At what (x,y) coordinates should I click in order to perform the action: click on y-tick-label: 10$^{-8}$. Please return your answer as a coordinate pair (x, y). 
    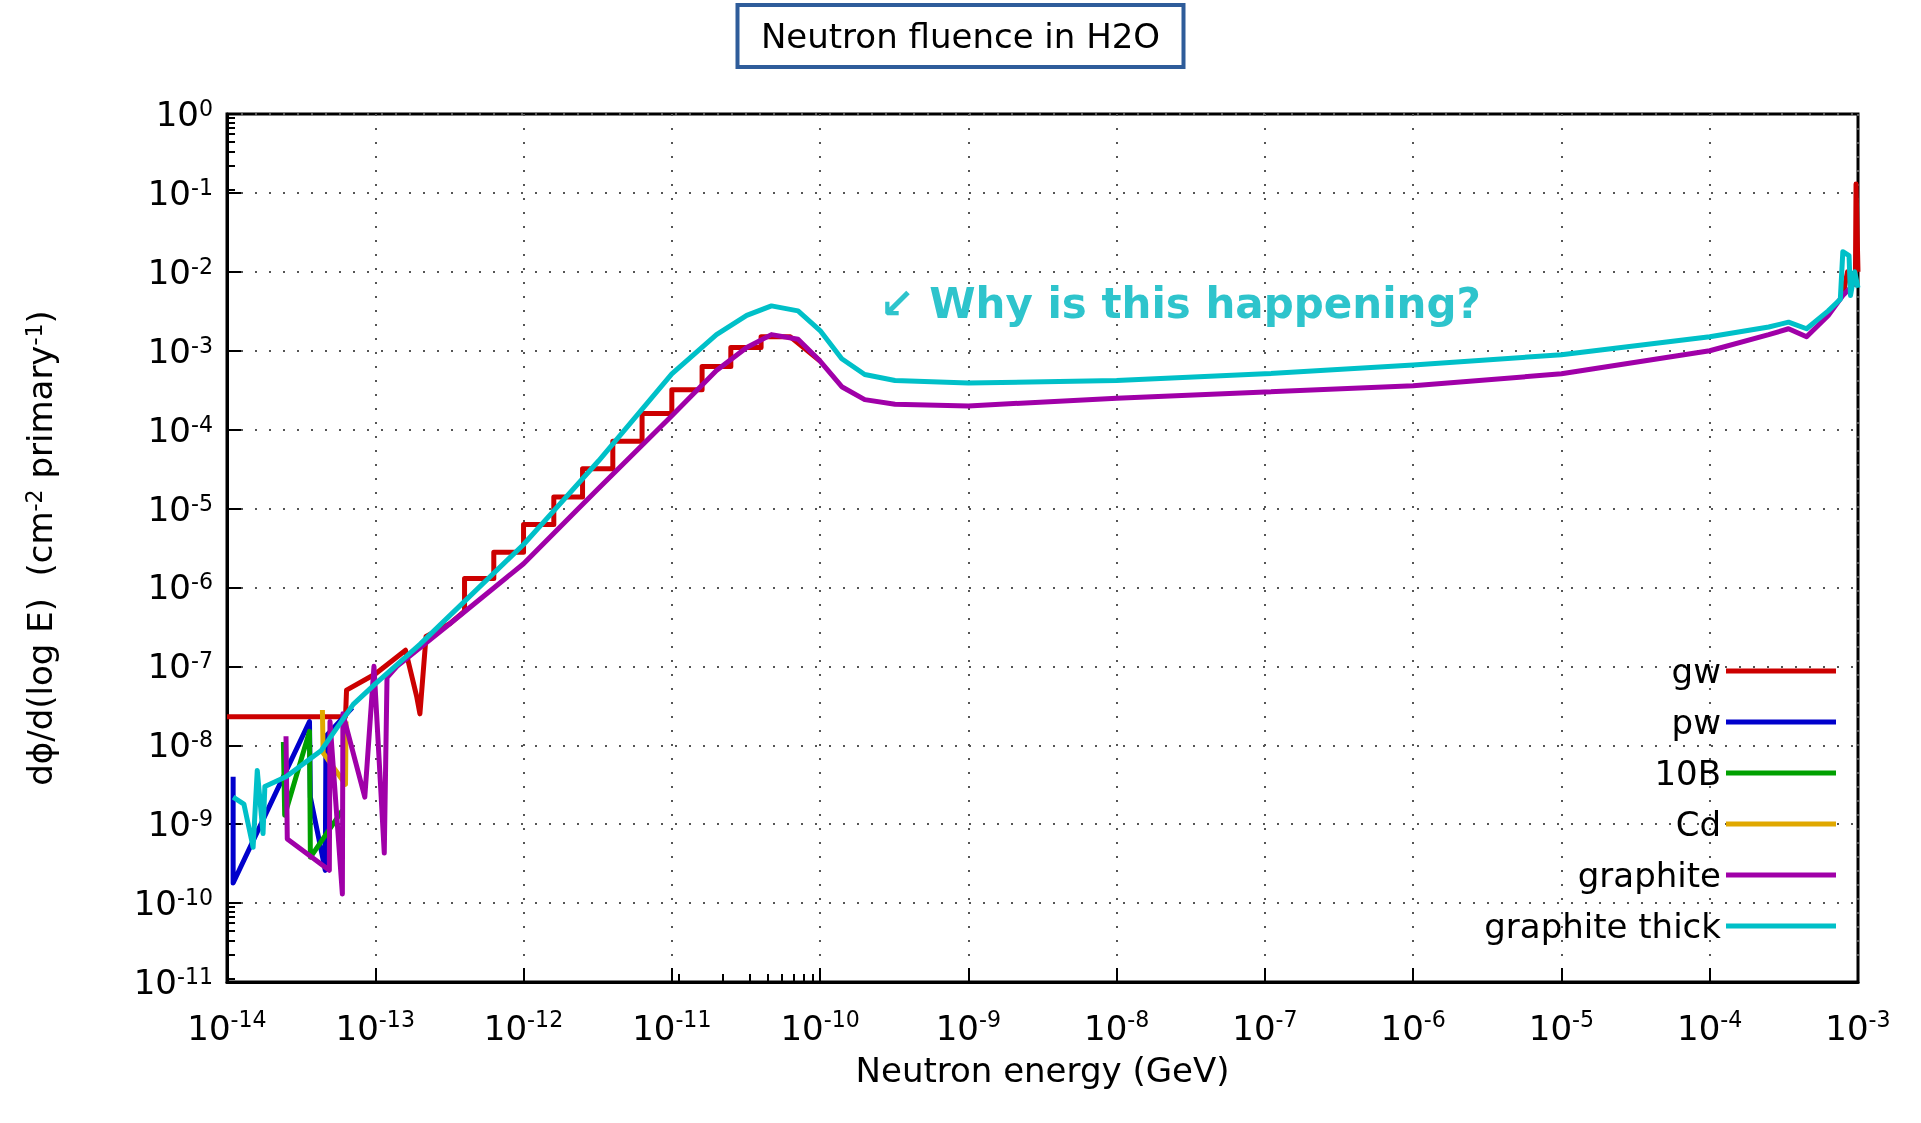
    Looking at the image, I should click on (180, 745).